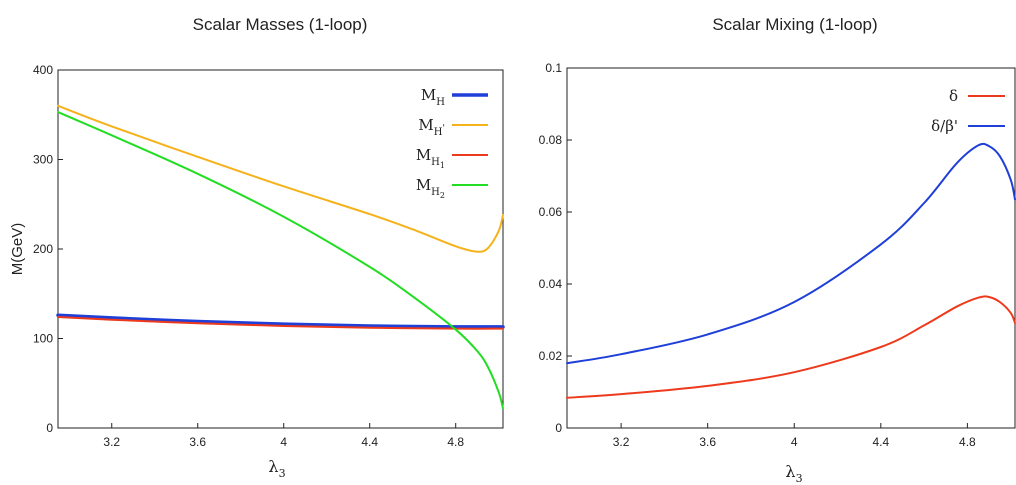 This screenshot has height=485, width=1016. Describe the element at coordinates (276, 468) in the screenshot. I see `masses-x-axis-label: λ3` at that location.